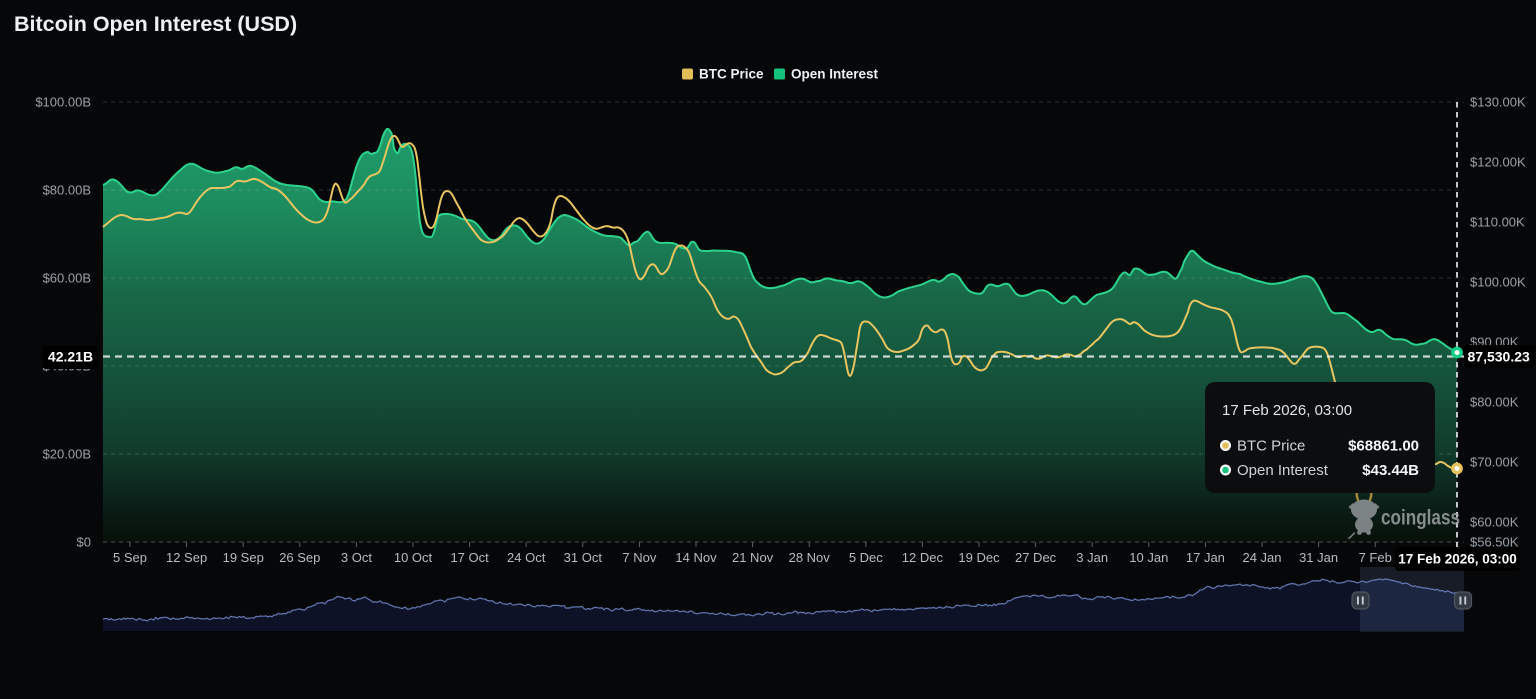 The image size is (1536, 699). Describe the element at coordinates (1494, 402) in the screenshot. I see `svg-text: $80.00K` at that location.